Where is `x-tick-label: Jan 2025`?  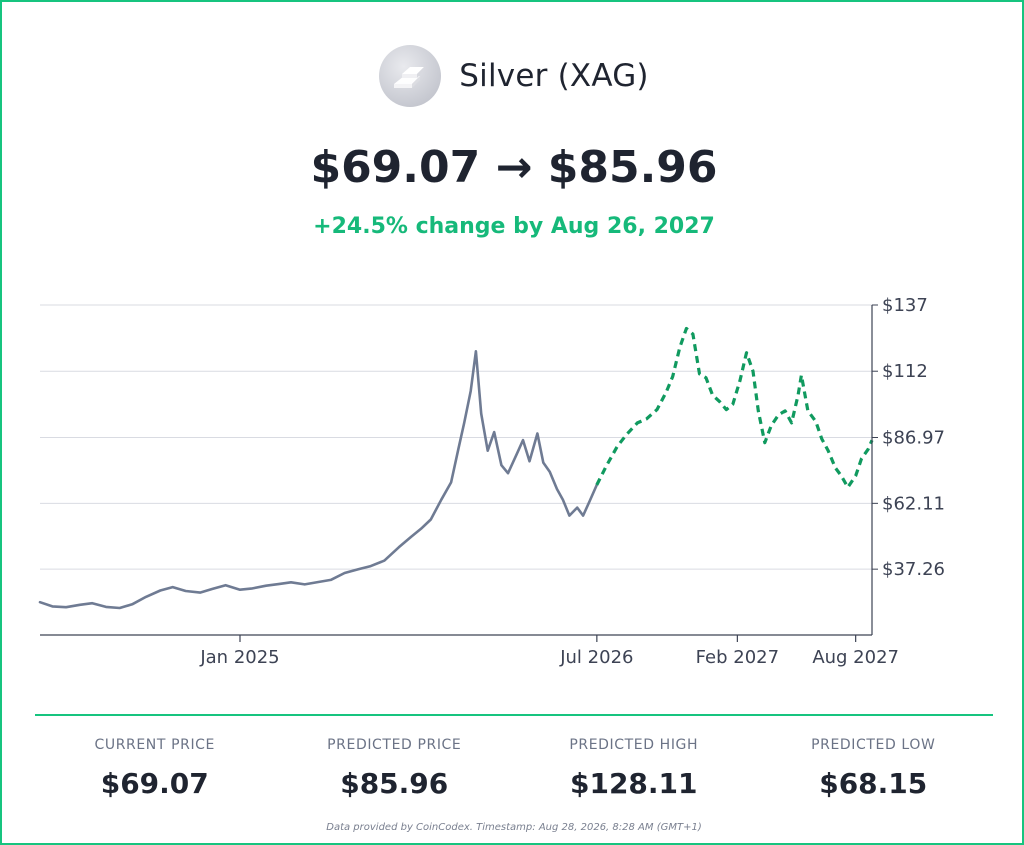 x-tick-label: Jan 2025 is located at coordinates (239, 657).